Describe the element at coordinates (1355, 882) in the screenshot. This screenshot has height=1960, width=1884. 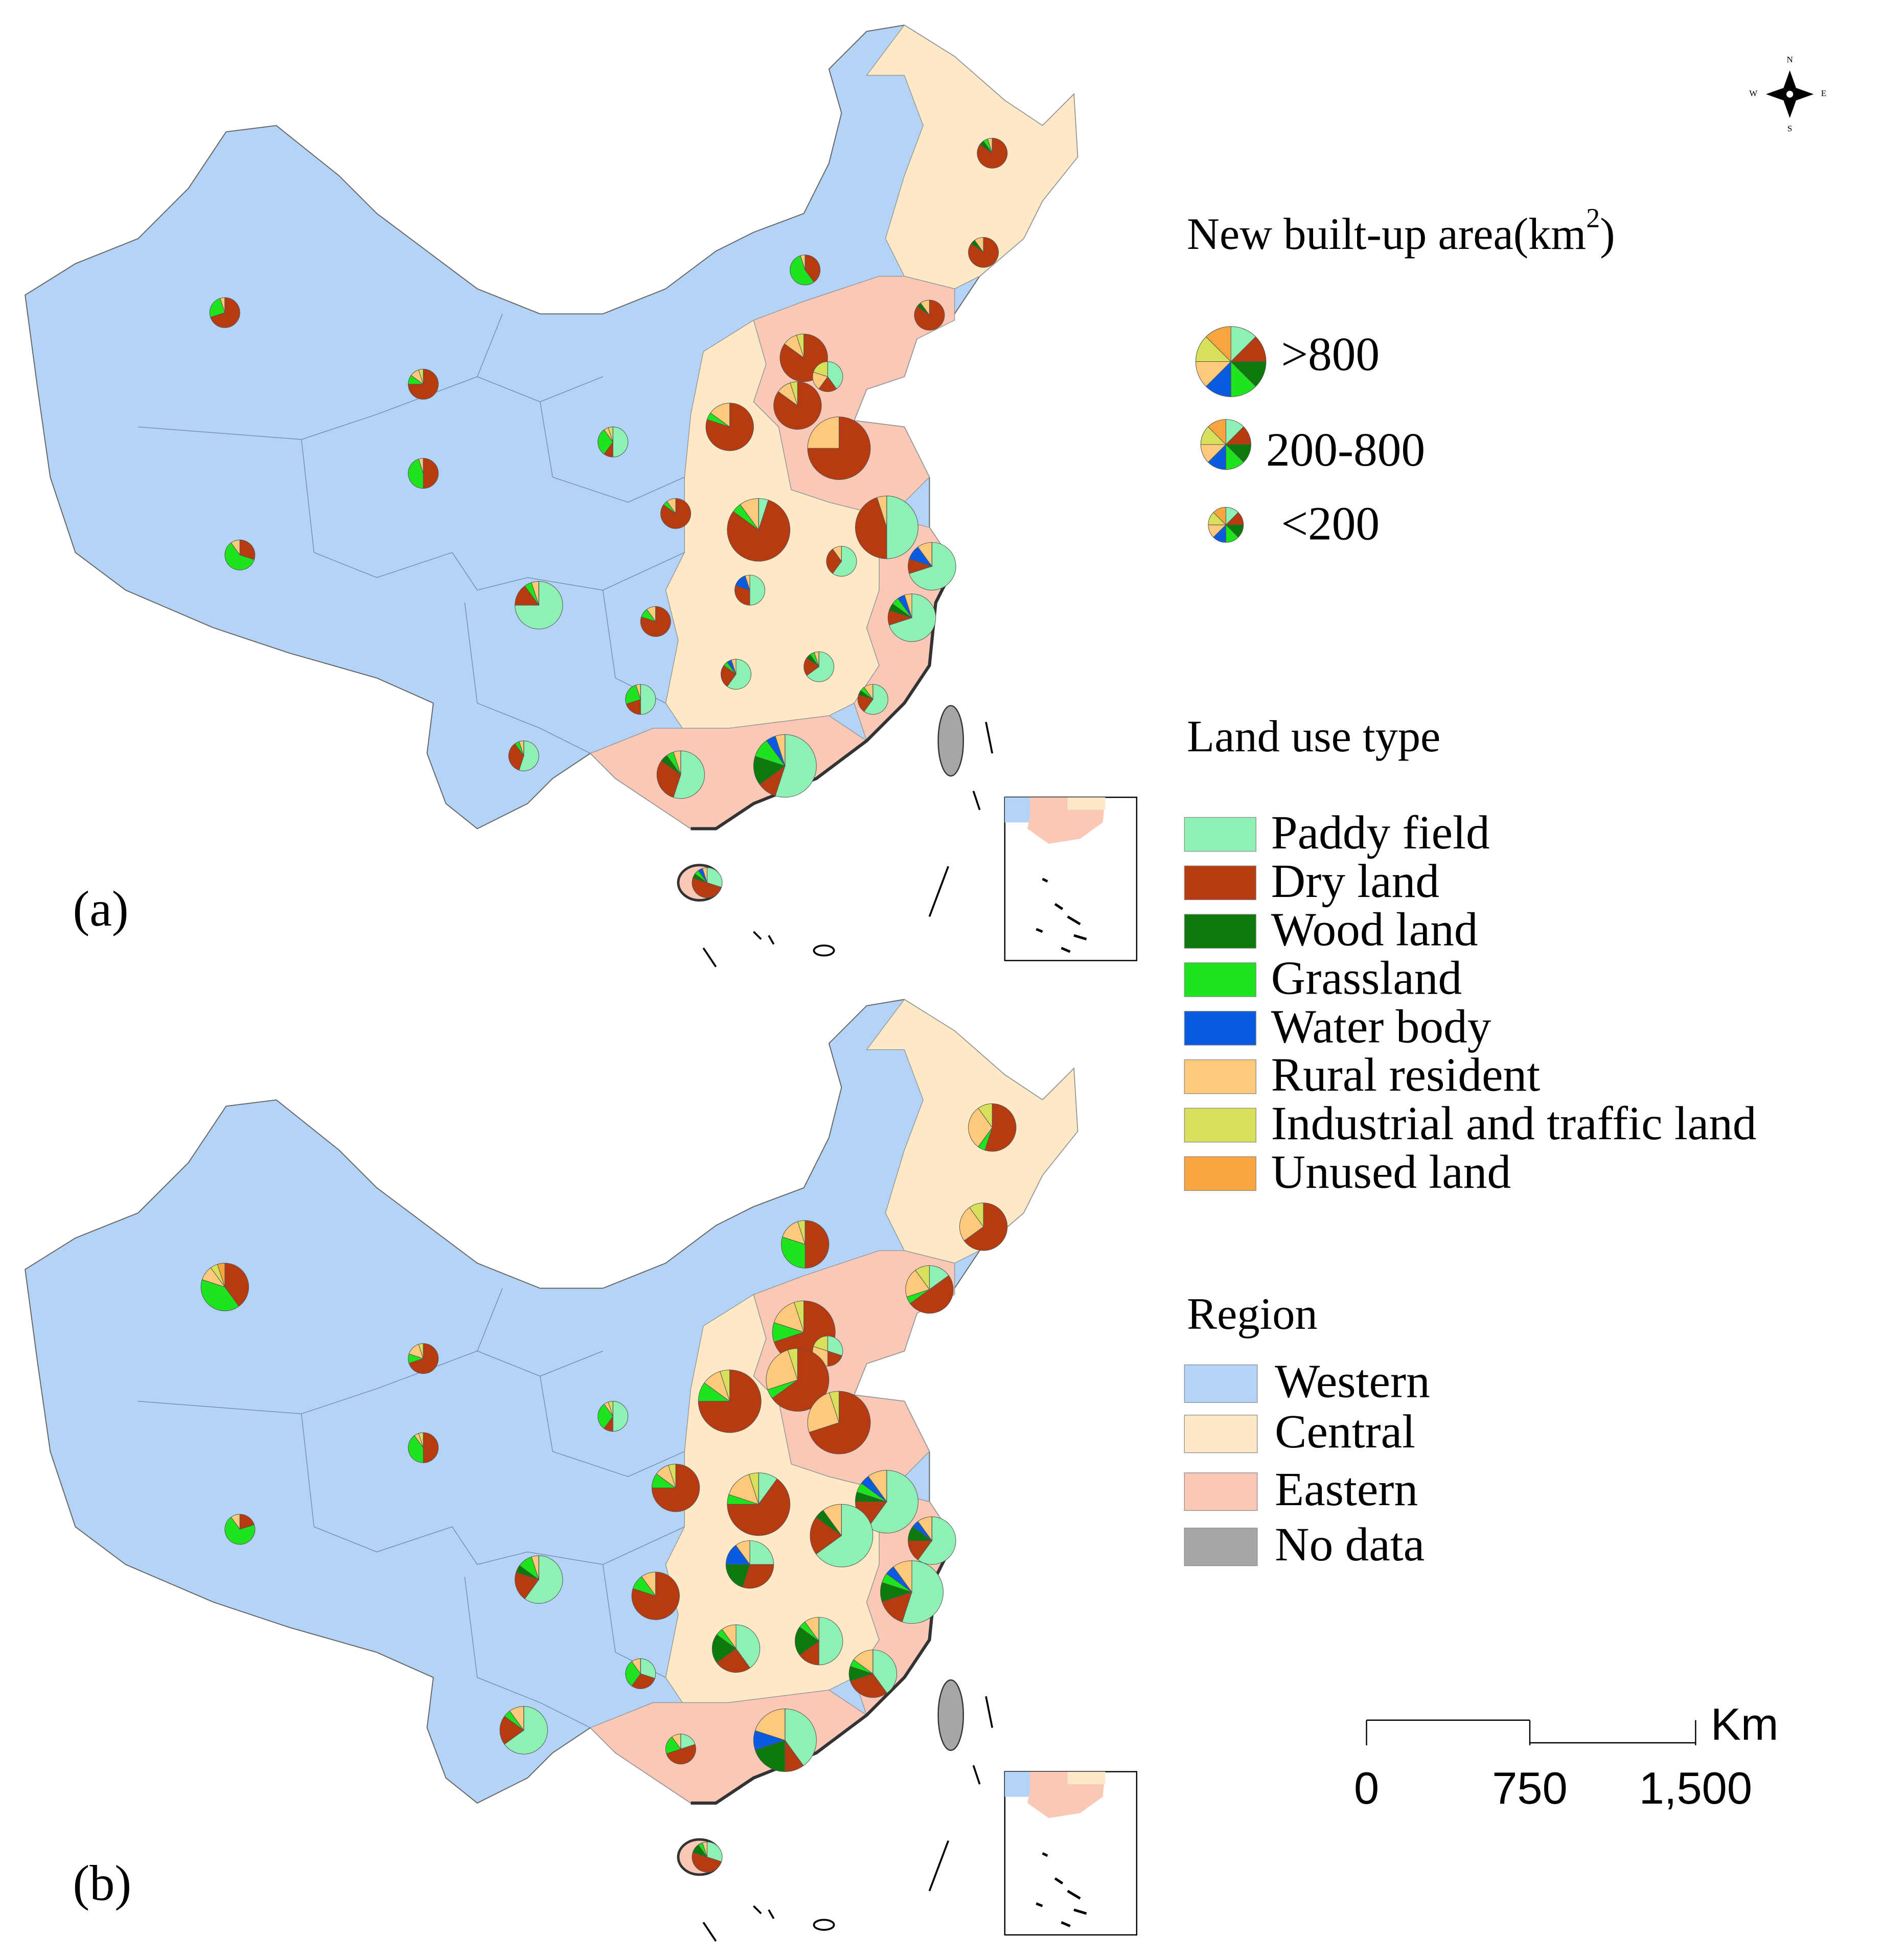
I see `legend-label: Dry land` at that location.